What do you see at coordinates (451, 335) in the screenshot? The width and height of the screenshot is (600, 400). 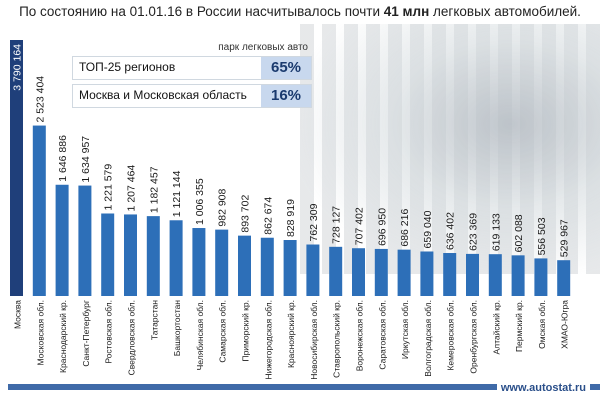 I see `category-label-19: Кемеровская обл.` at bounding box center [451, 335].